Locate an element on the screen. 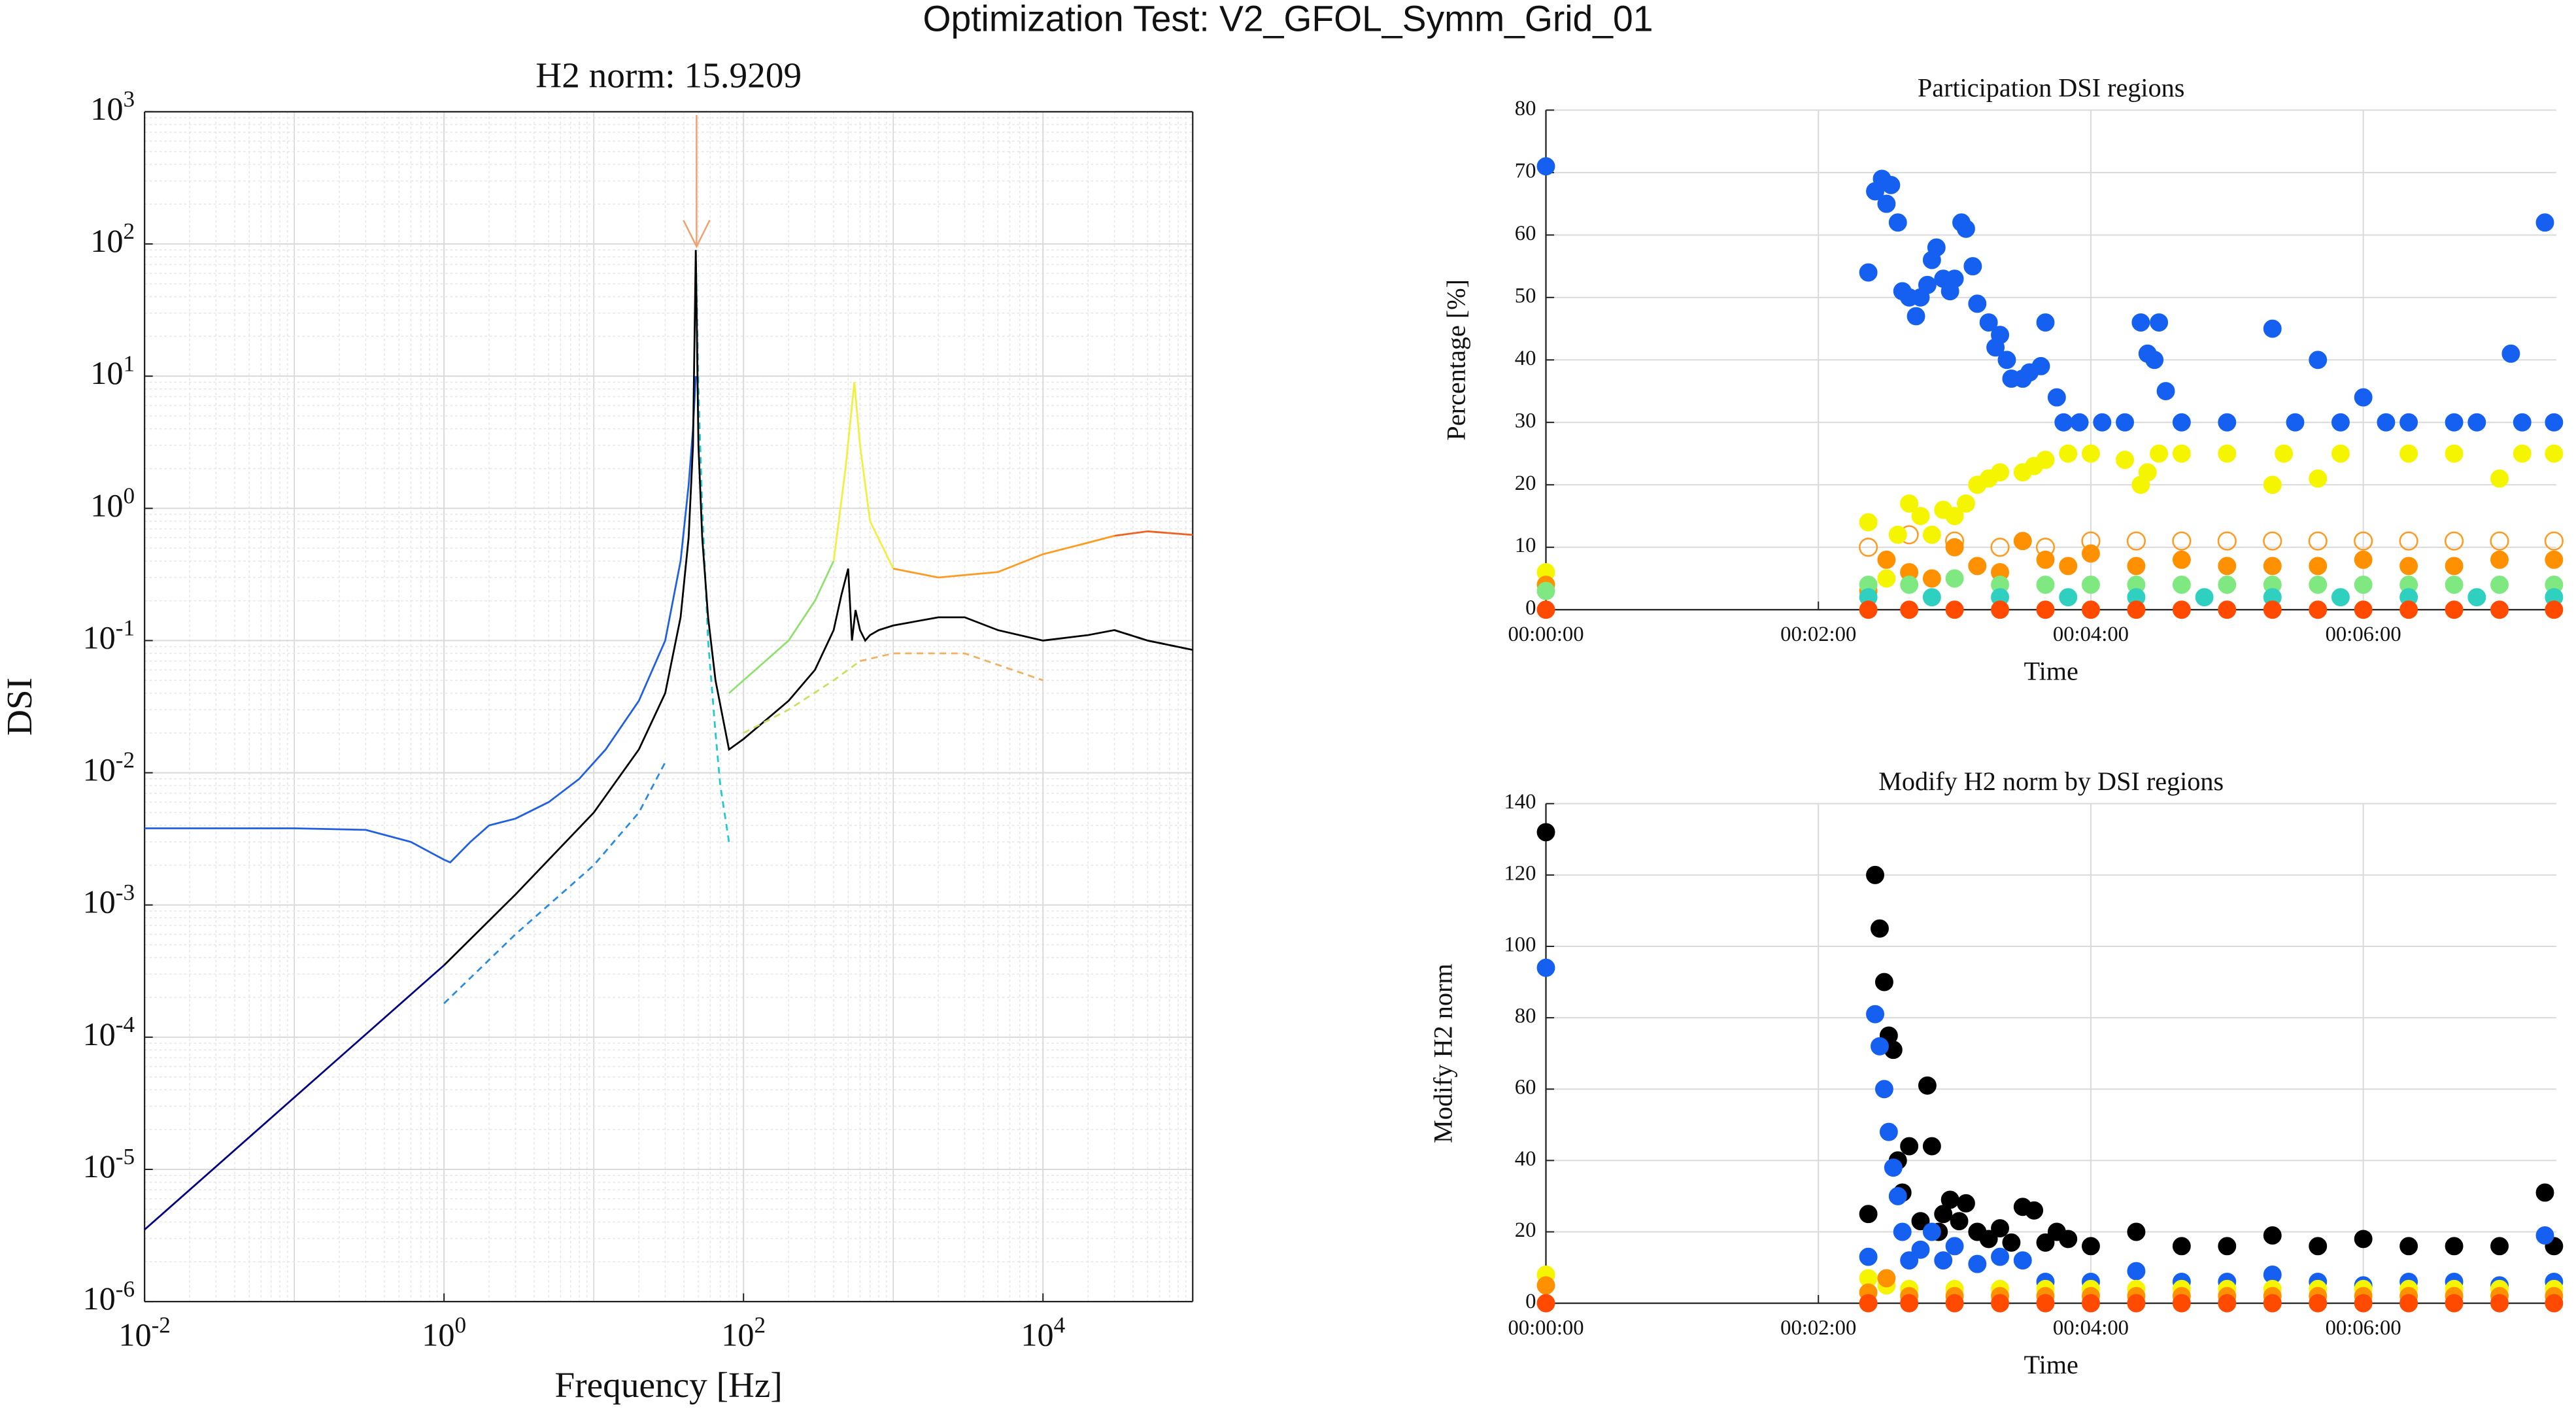 This screenshot has height=1414, width=2576. y-tick-label: 10⁻³ is located at coordinates (109, 900).